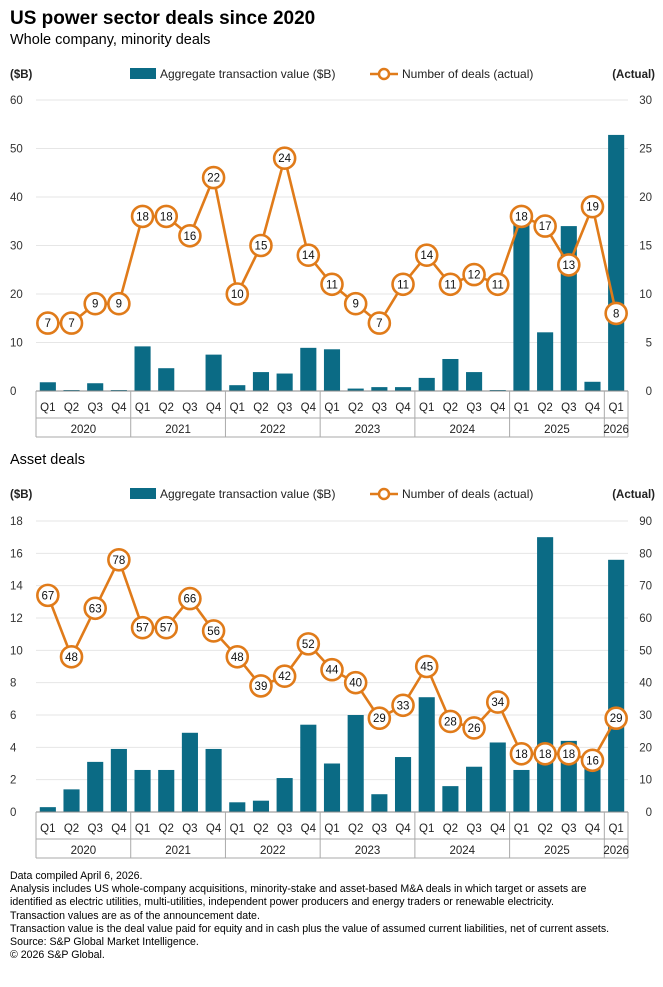 Image resolution: width=663 pixels, height=987 pixels. I want to click on y-tick-right: 10, so click(645, 781).